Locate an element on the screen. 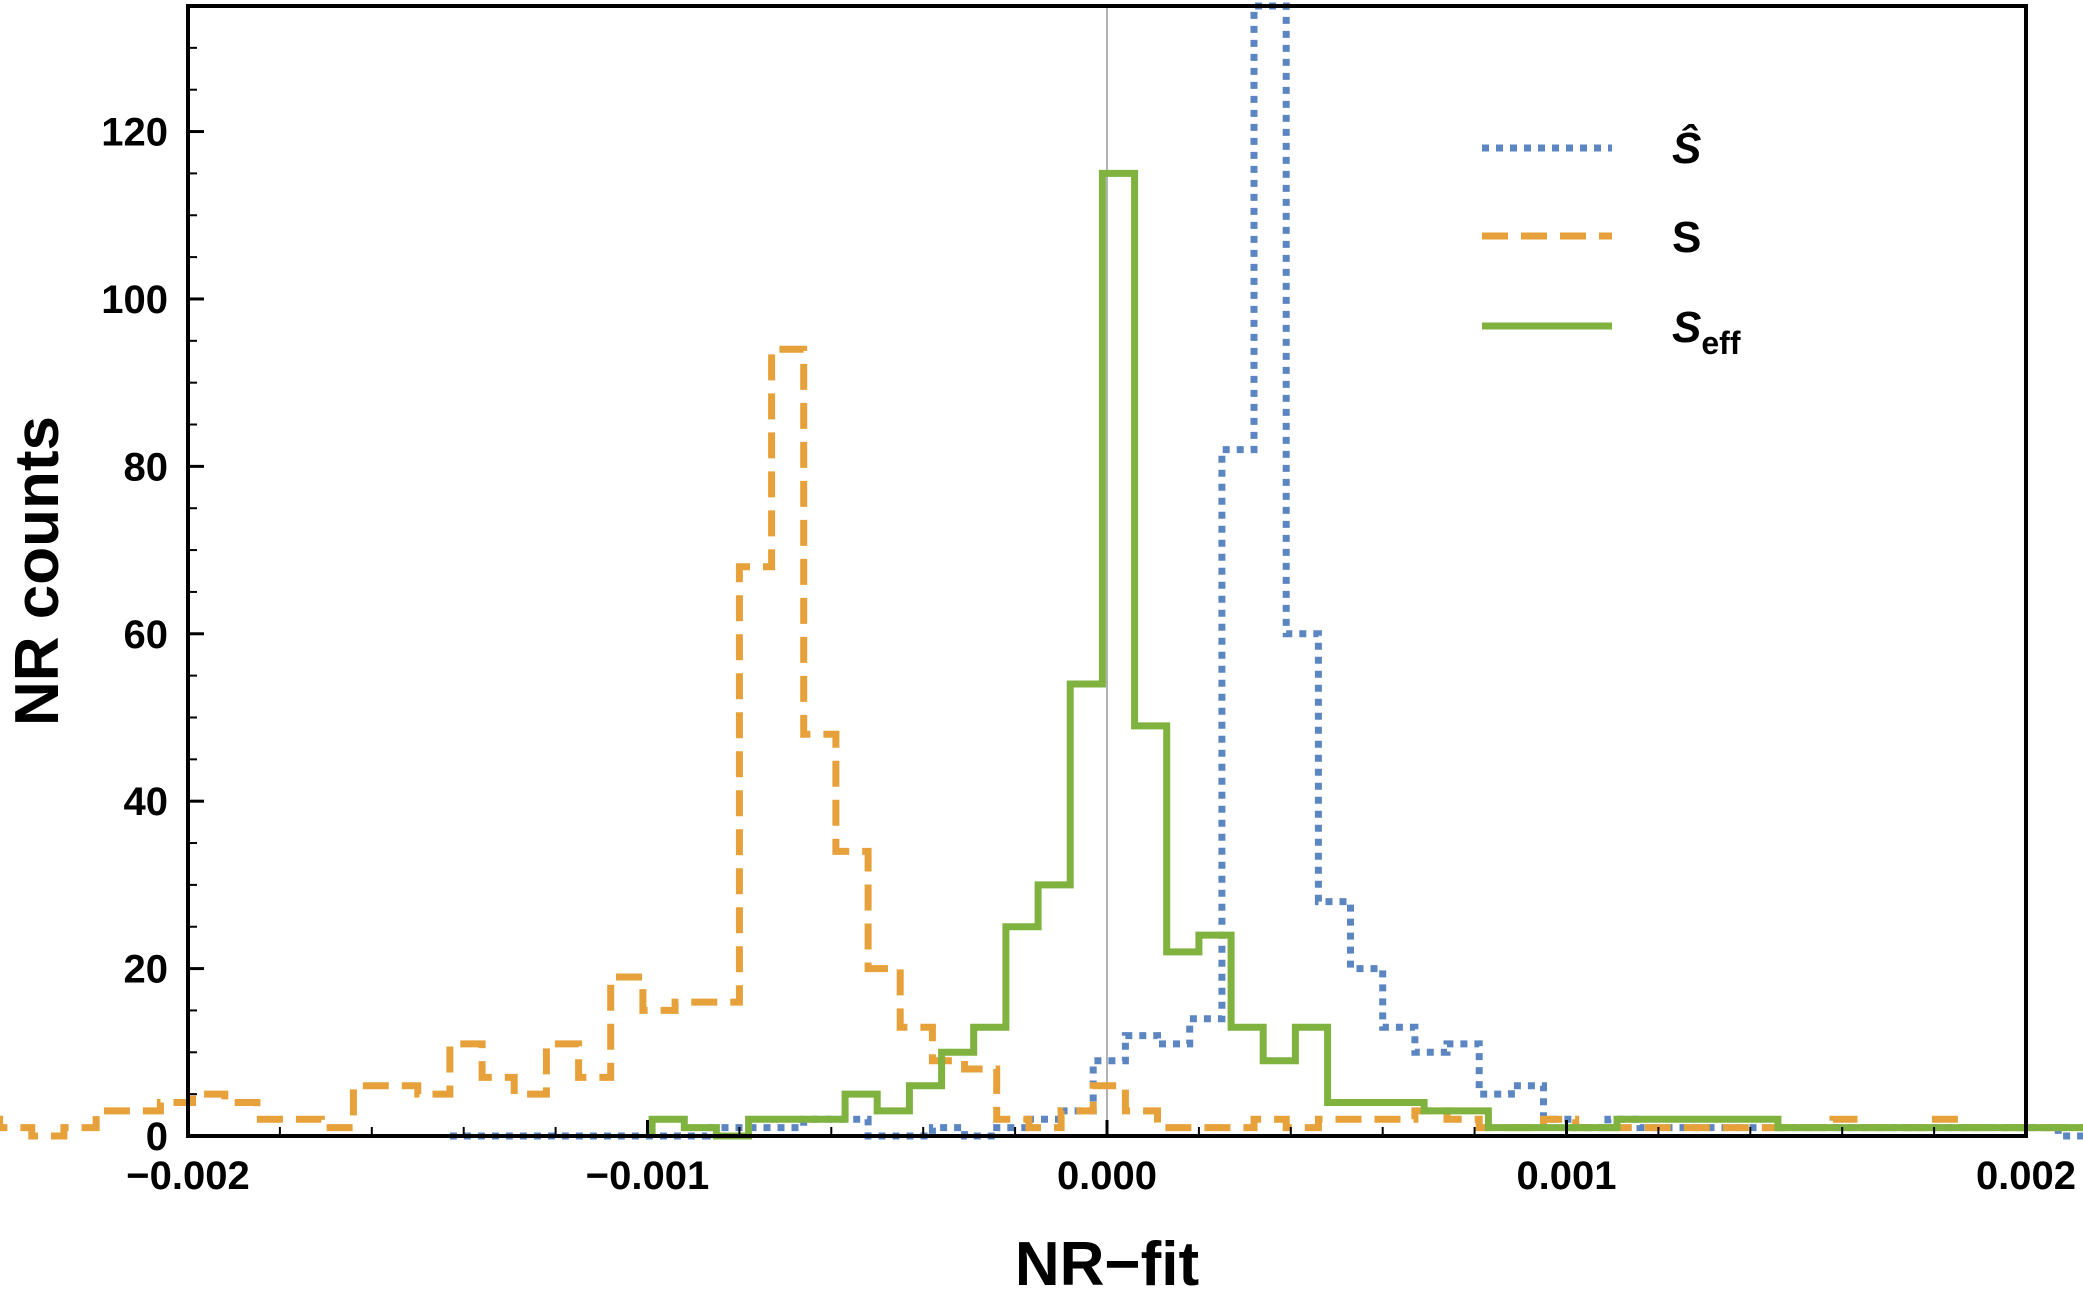 The width and height of the screenshot is (2083, 1299). x-tick-label: 0.002 is located at coordinates (2026, 1176).